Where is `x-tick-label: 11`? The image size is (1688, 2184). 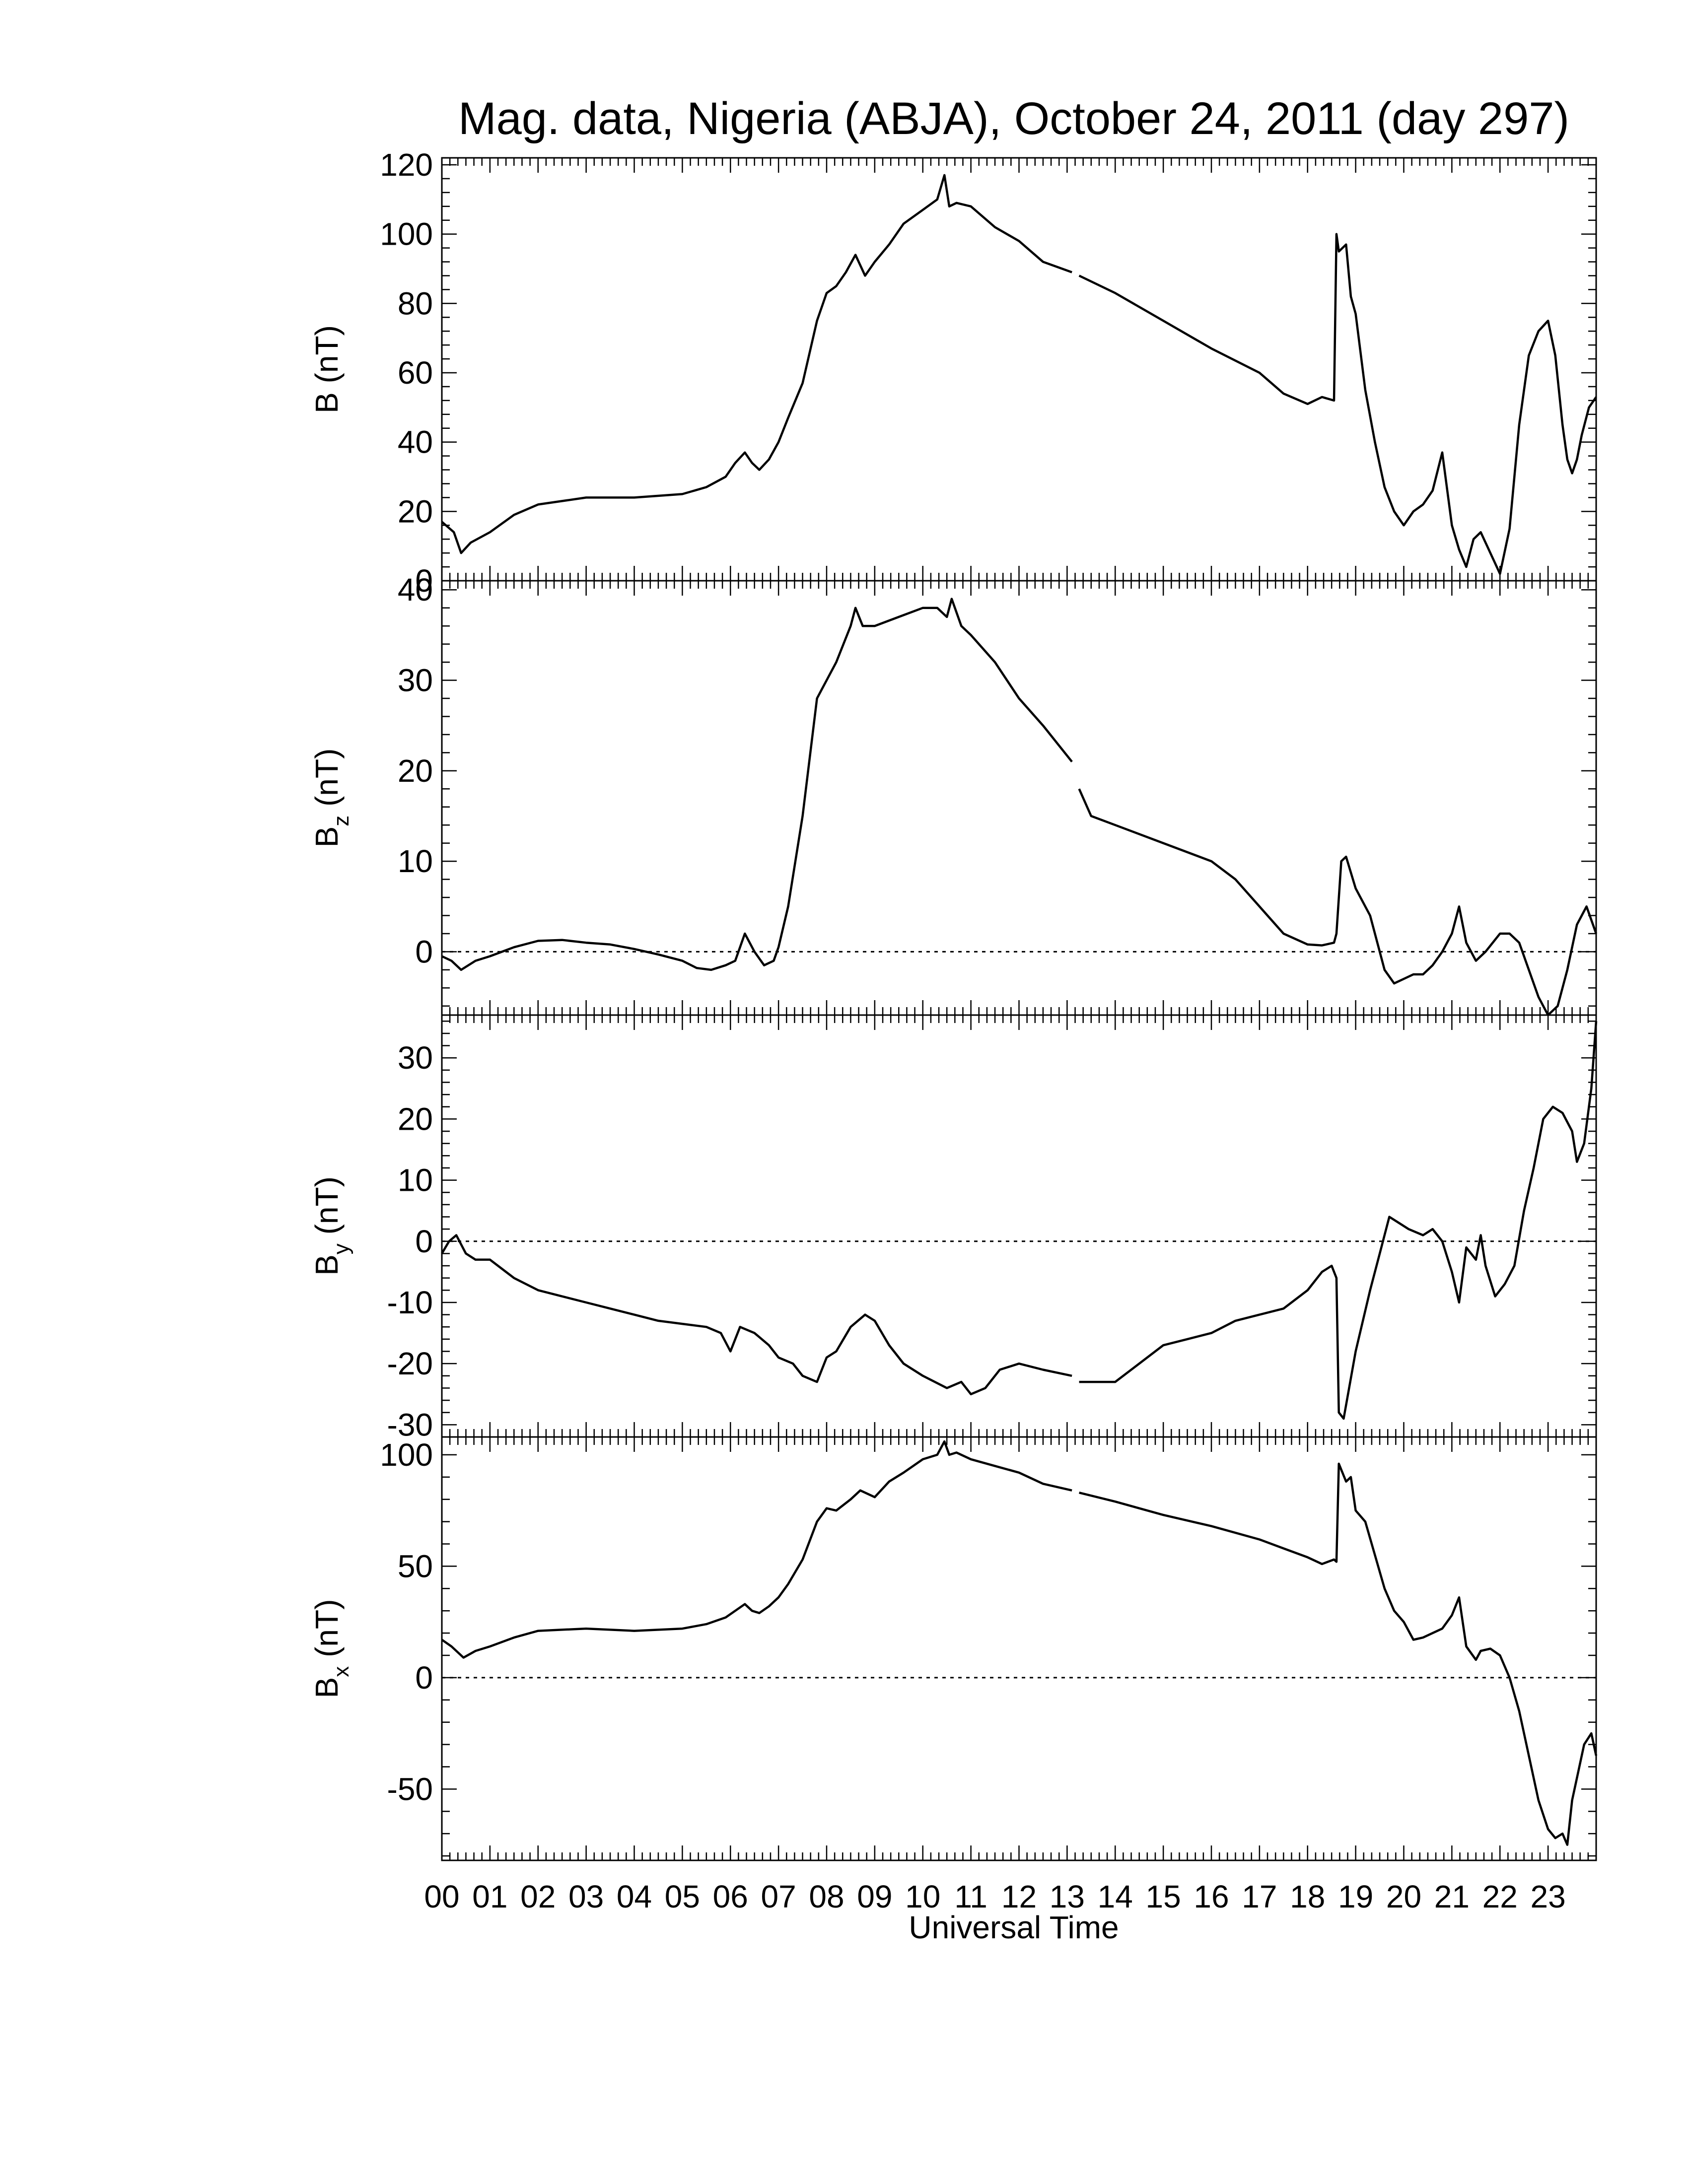 x-tick-label: 11 is located at coordinates (970, 1896).